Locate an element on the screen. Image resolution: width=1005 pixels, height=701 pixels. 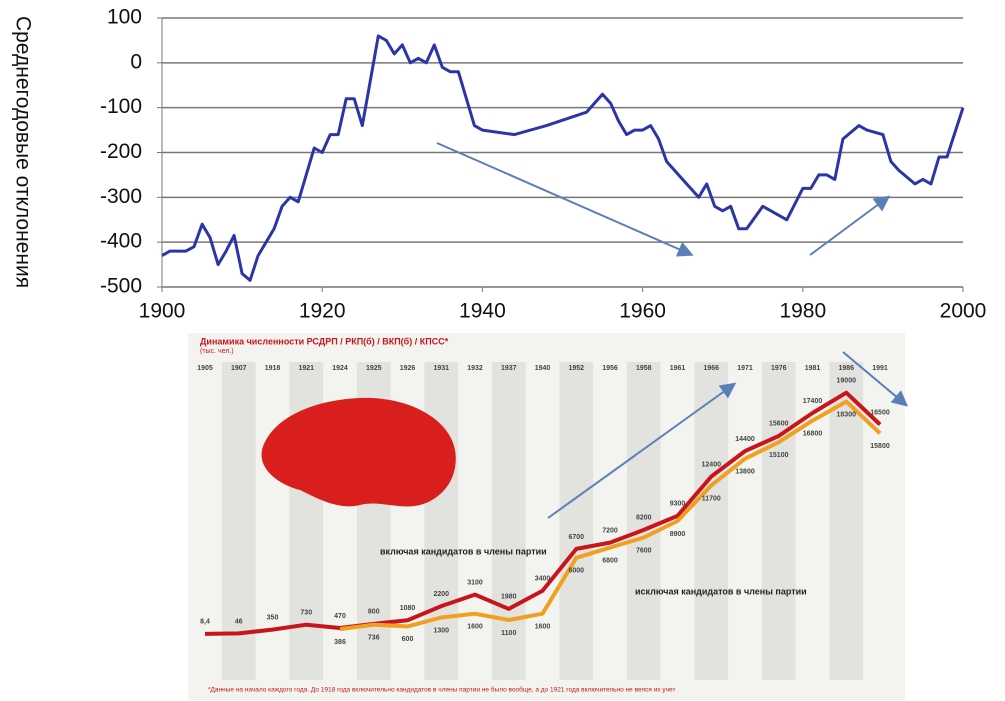
x-tick-label: 1991 is located at coordinates (880, 368).